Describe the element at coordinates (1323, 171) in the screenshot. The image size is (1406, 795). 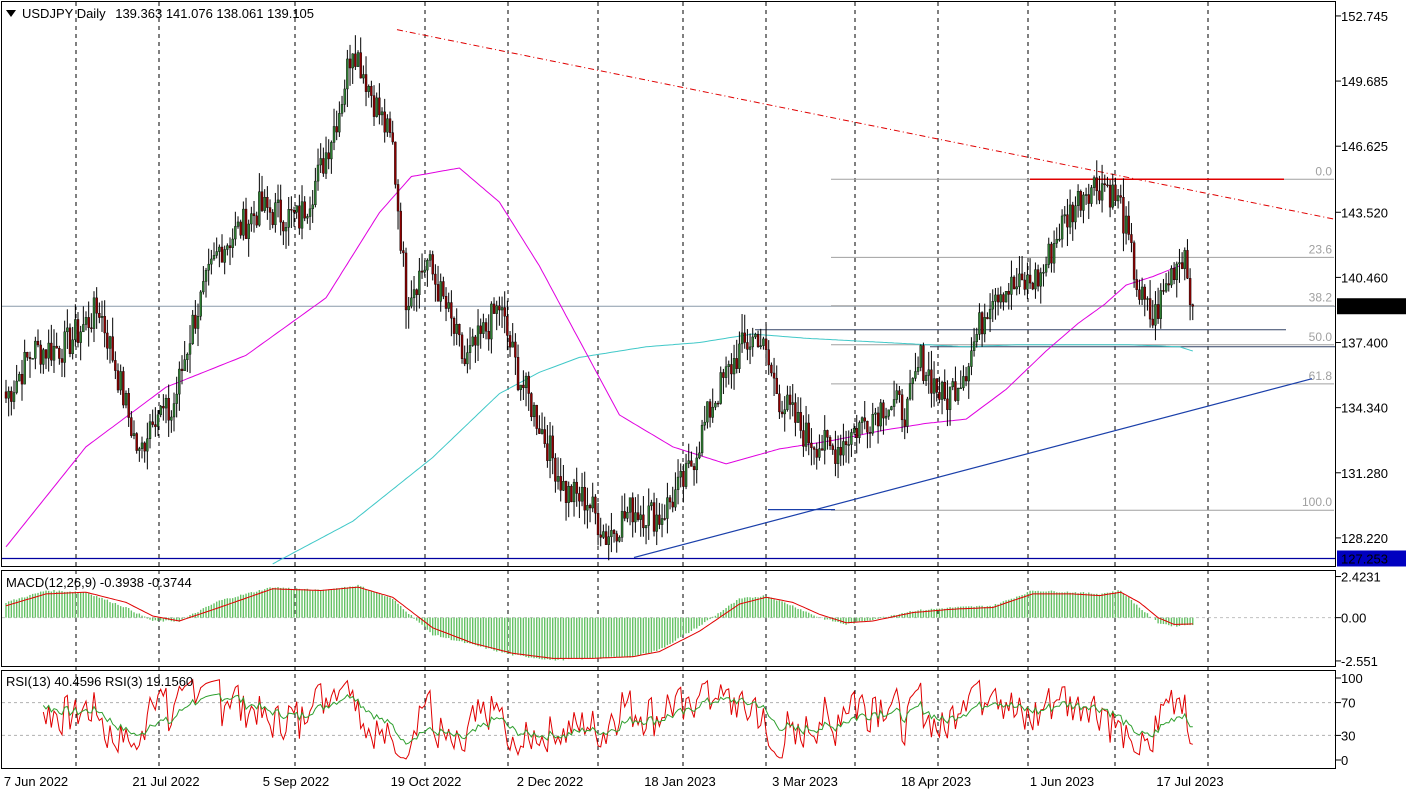
I see `fib-level-label: 0.0` at that location.